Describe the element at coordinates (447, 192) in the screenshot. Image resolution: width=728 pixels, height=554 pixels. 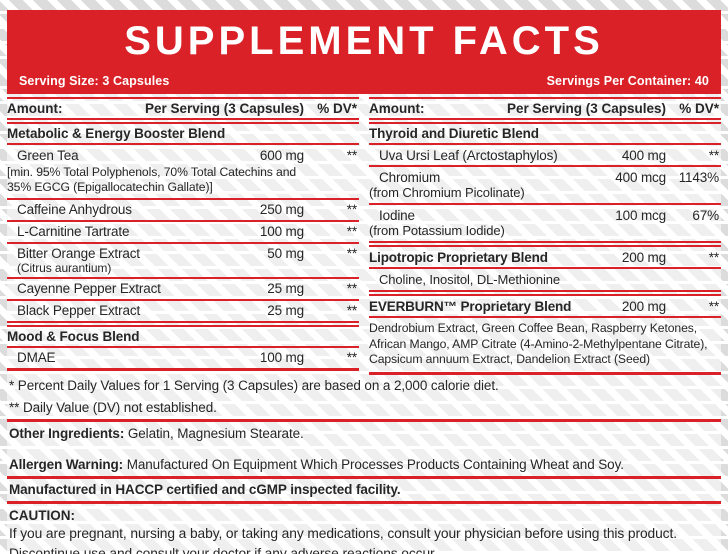
I see `chromium-source: (from Chromium Picolinate)` at that location.